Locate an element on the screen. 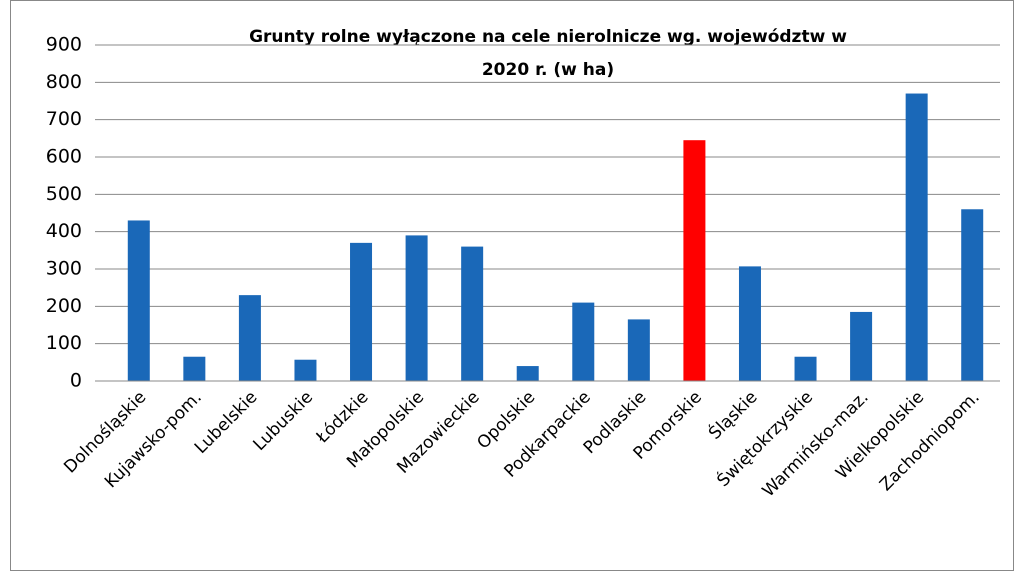 The height and width of the screenshot is (572, 1015). x-tick-label: Warmińsko-maz. is located at coordinates (816, 444).